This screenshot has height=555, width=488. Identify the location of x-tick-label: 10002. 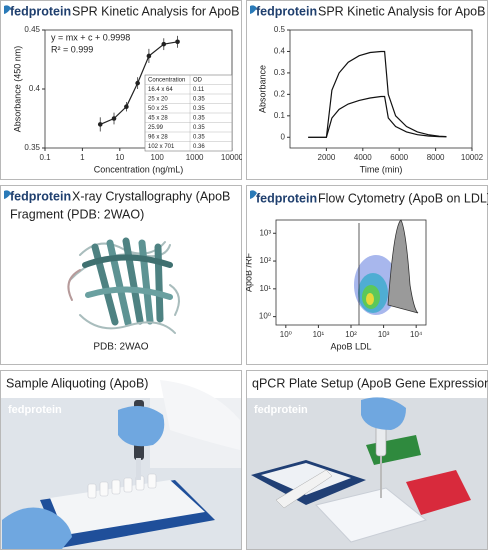
(472, 157).